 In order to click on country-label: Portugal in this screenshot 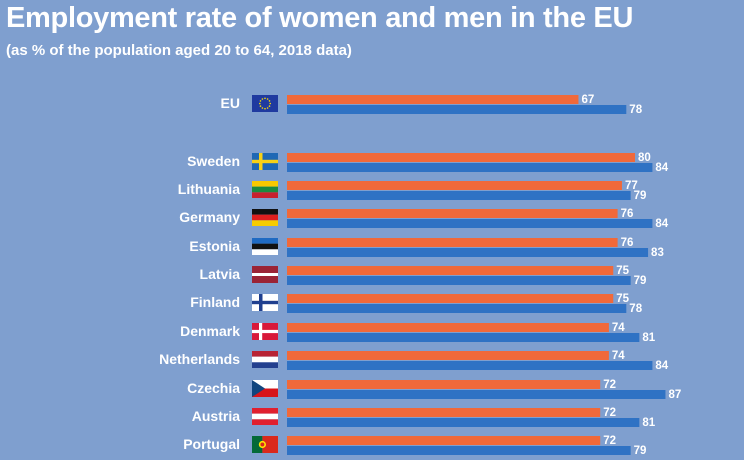, I will do `click(211, 444)`.